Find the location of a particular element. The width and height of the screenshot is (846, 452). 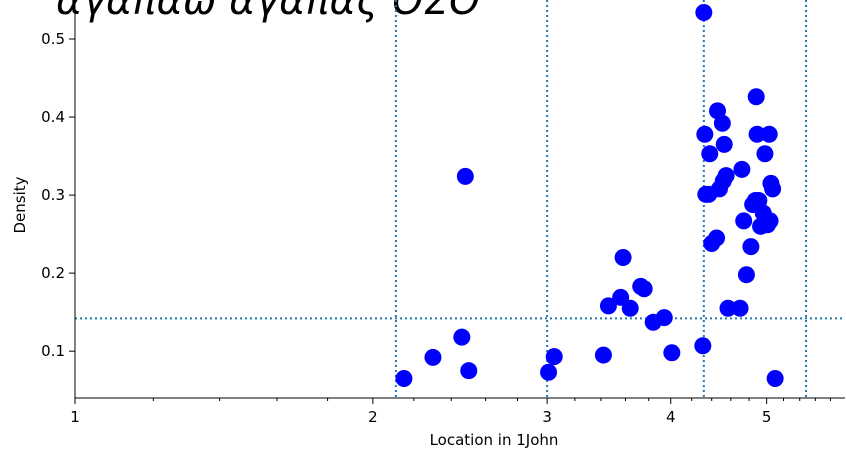

x-tick-label-2: 3 is located at coordinates (547, 417).